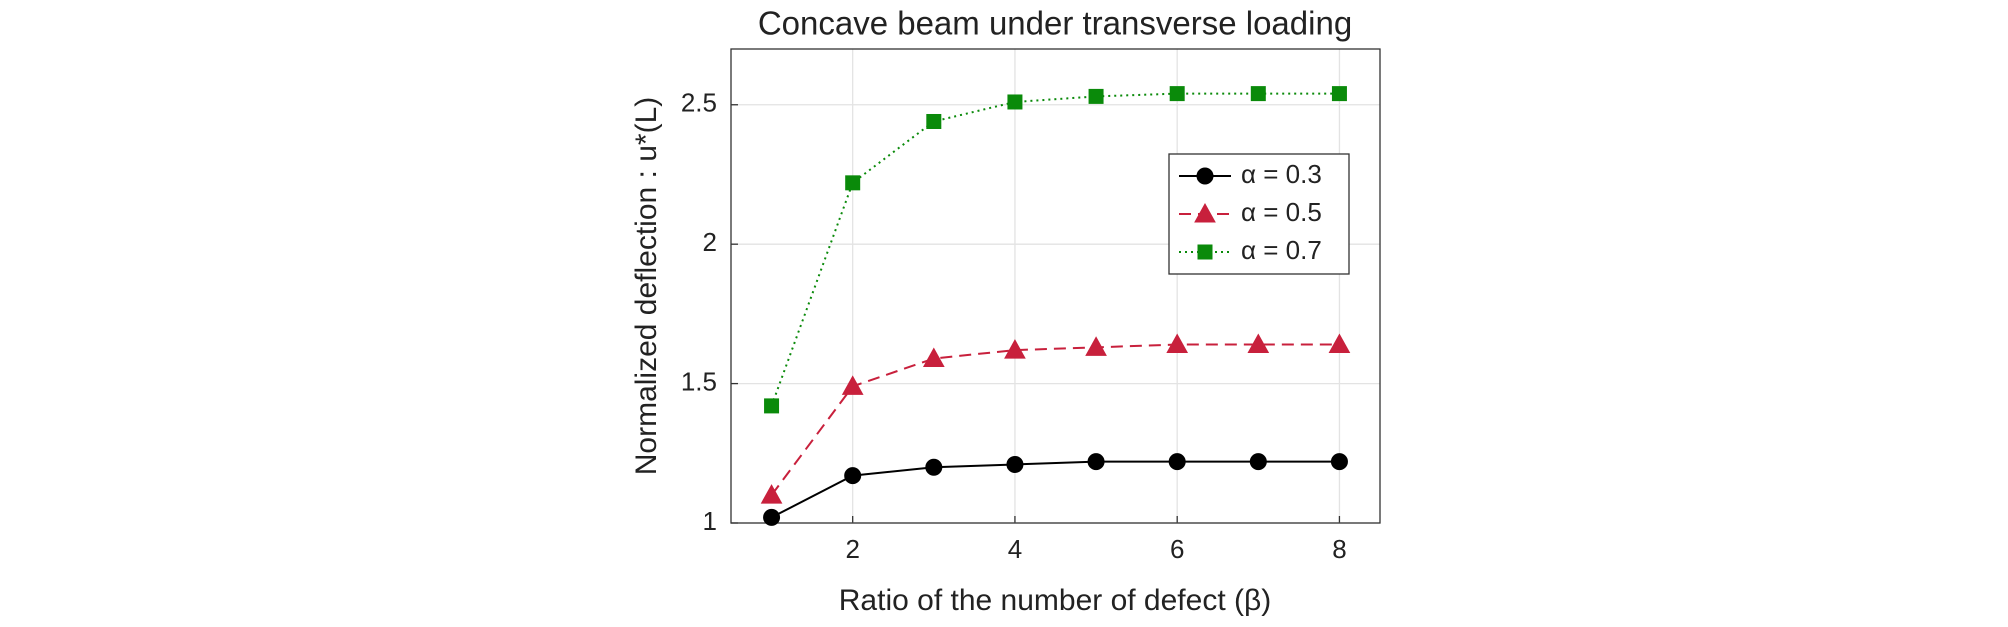 This screenshot has width=2008, height=627. What do you see at coordinates (646, 286) in the screenshot?
I see `y-axis-label: Normalized deflection : u*(L)` at bounding box center [646, 286].